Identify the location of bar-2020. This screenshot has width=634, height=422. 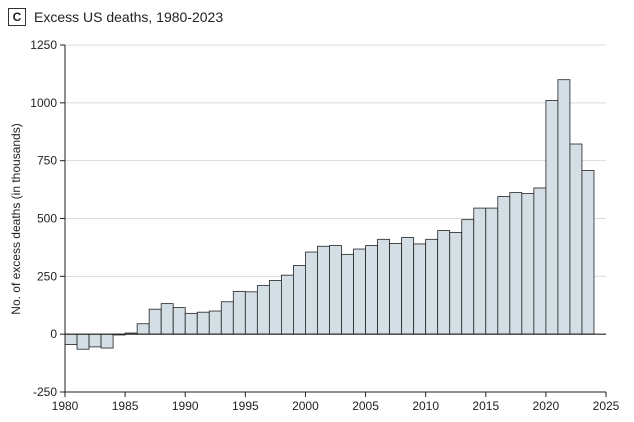
(552, 217).